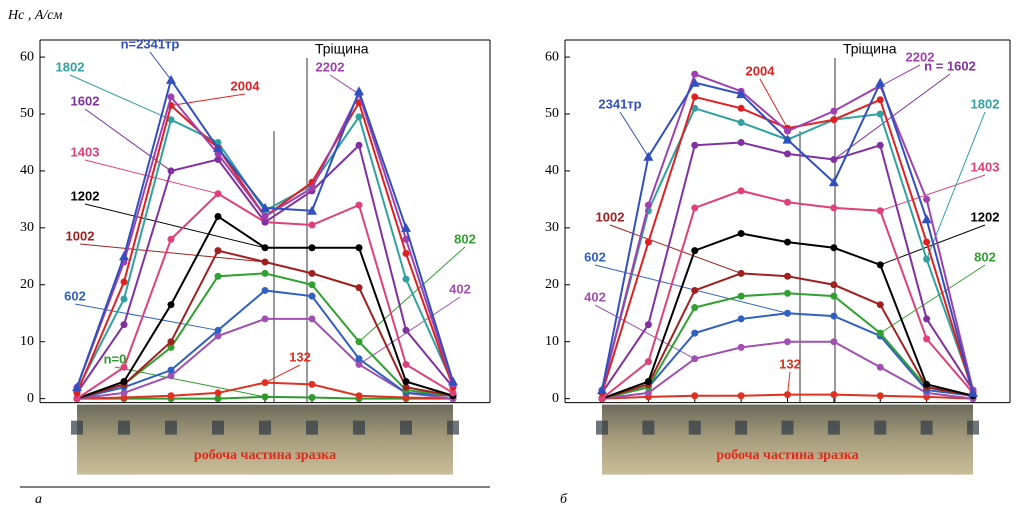 The image size is (1020, 510). What do you see at coordinates (75, 295) in the screenshot?
I see `series-label: 602` at bounding box center [75, 295].